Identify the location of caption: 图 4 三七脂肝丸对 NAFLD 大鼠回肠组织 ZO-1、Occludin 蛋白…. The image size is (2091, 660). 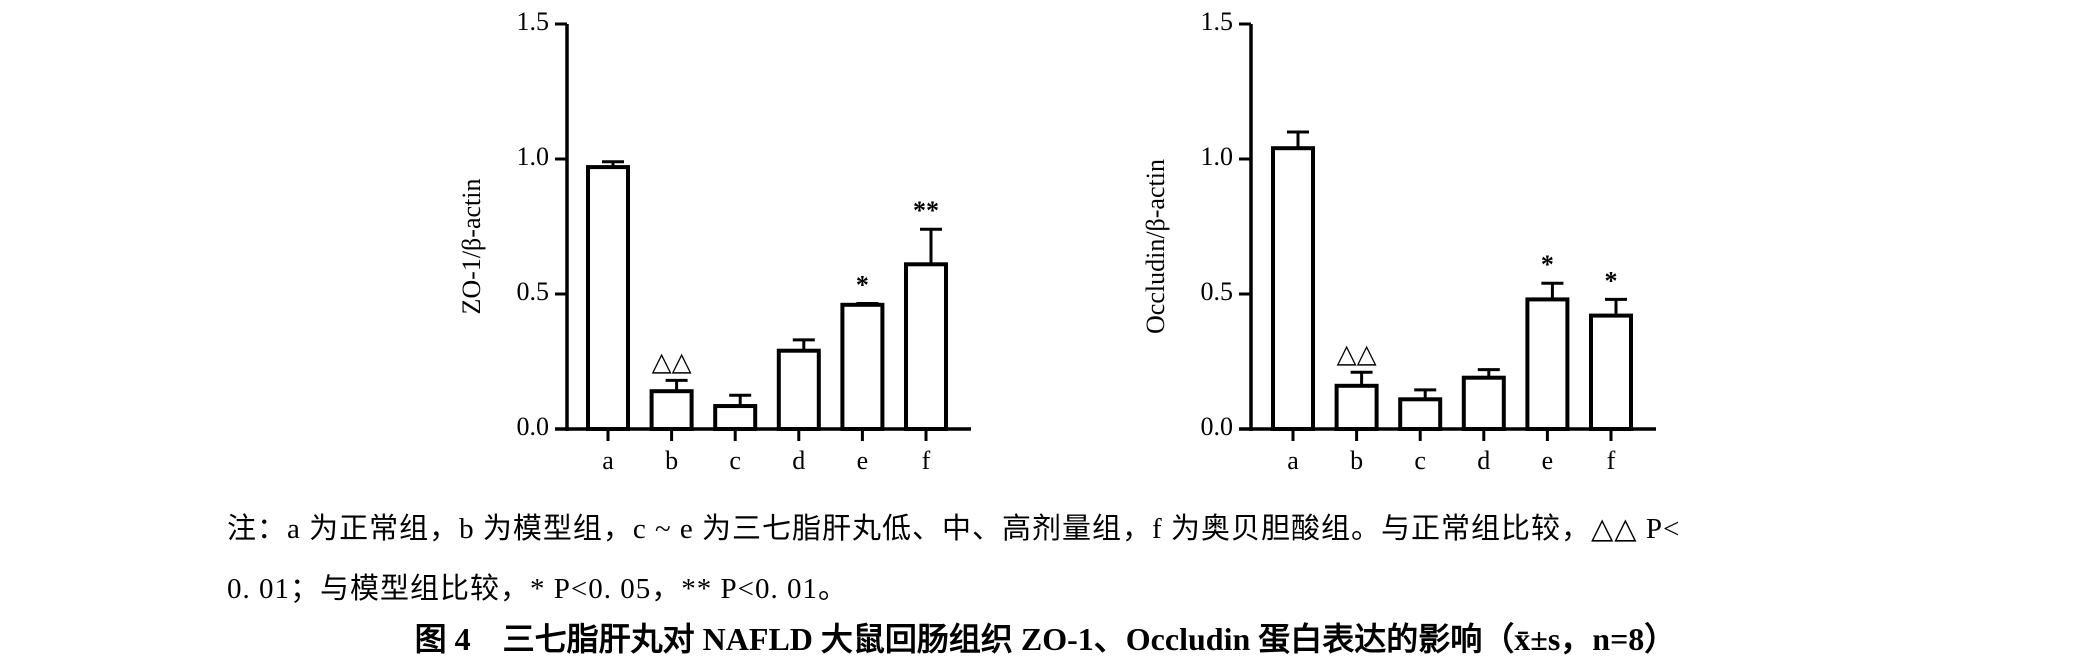
(1045, 639).